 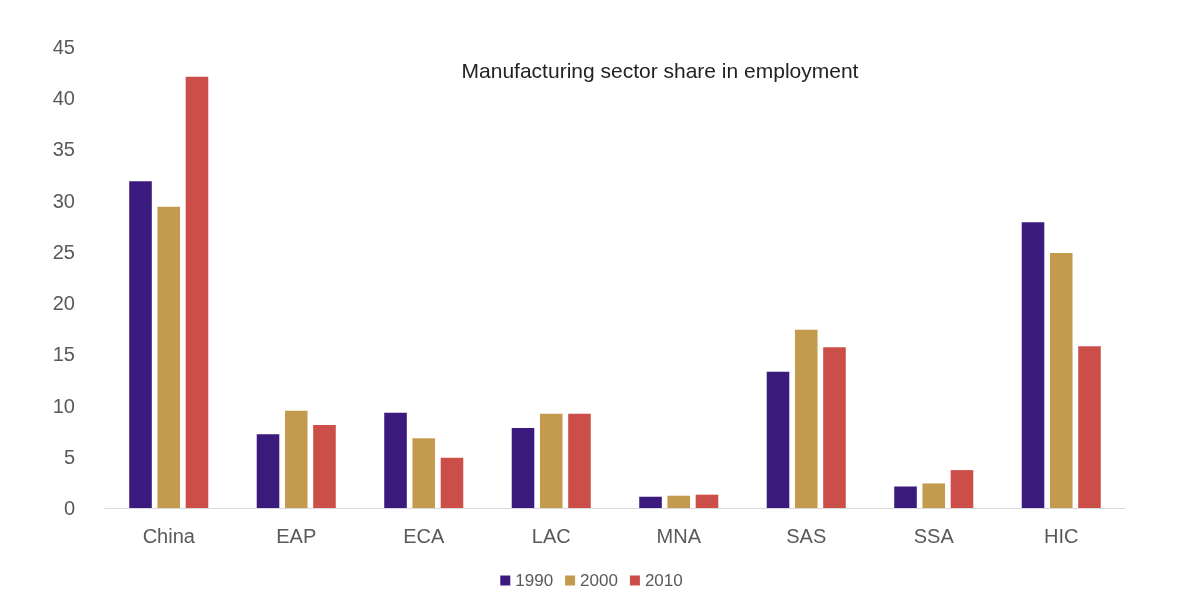 I want to click on y-tick-label: 25, so click(x=63, y=251).